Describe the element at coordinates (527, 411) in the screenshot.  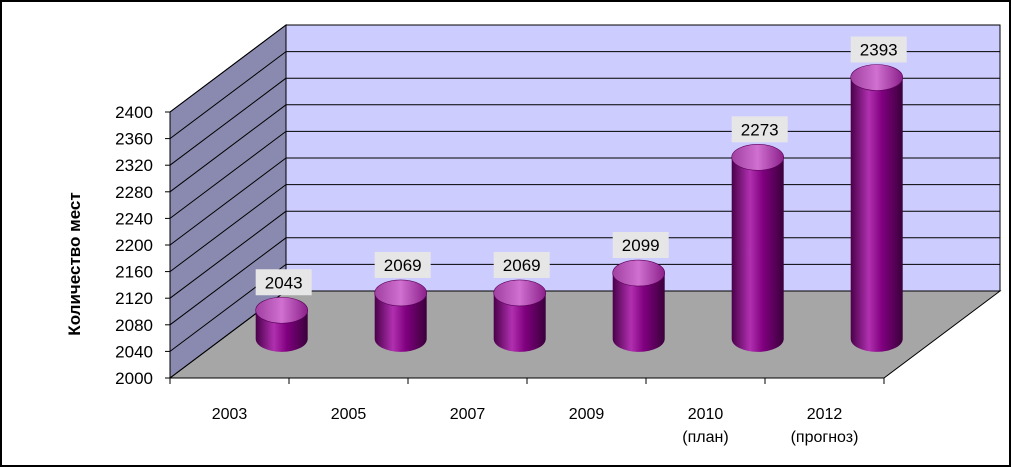
I see `x-axis: 2003 2005 2007 2009 2010 (план) 2012 (прогноз)` at that location.